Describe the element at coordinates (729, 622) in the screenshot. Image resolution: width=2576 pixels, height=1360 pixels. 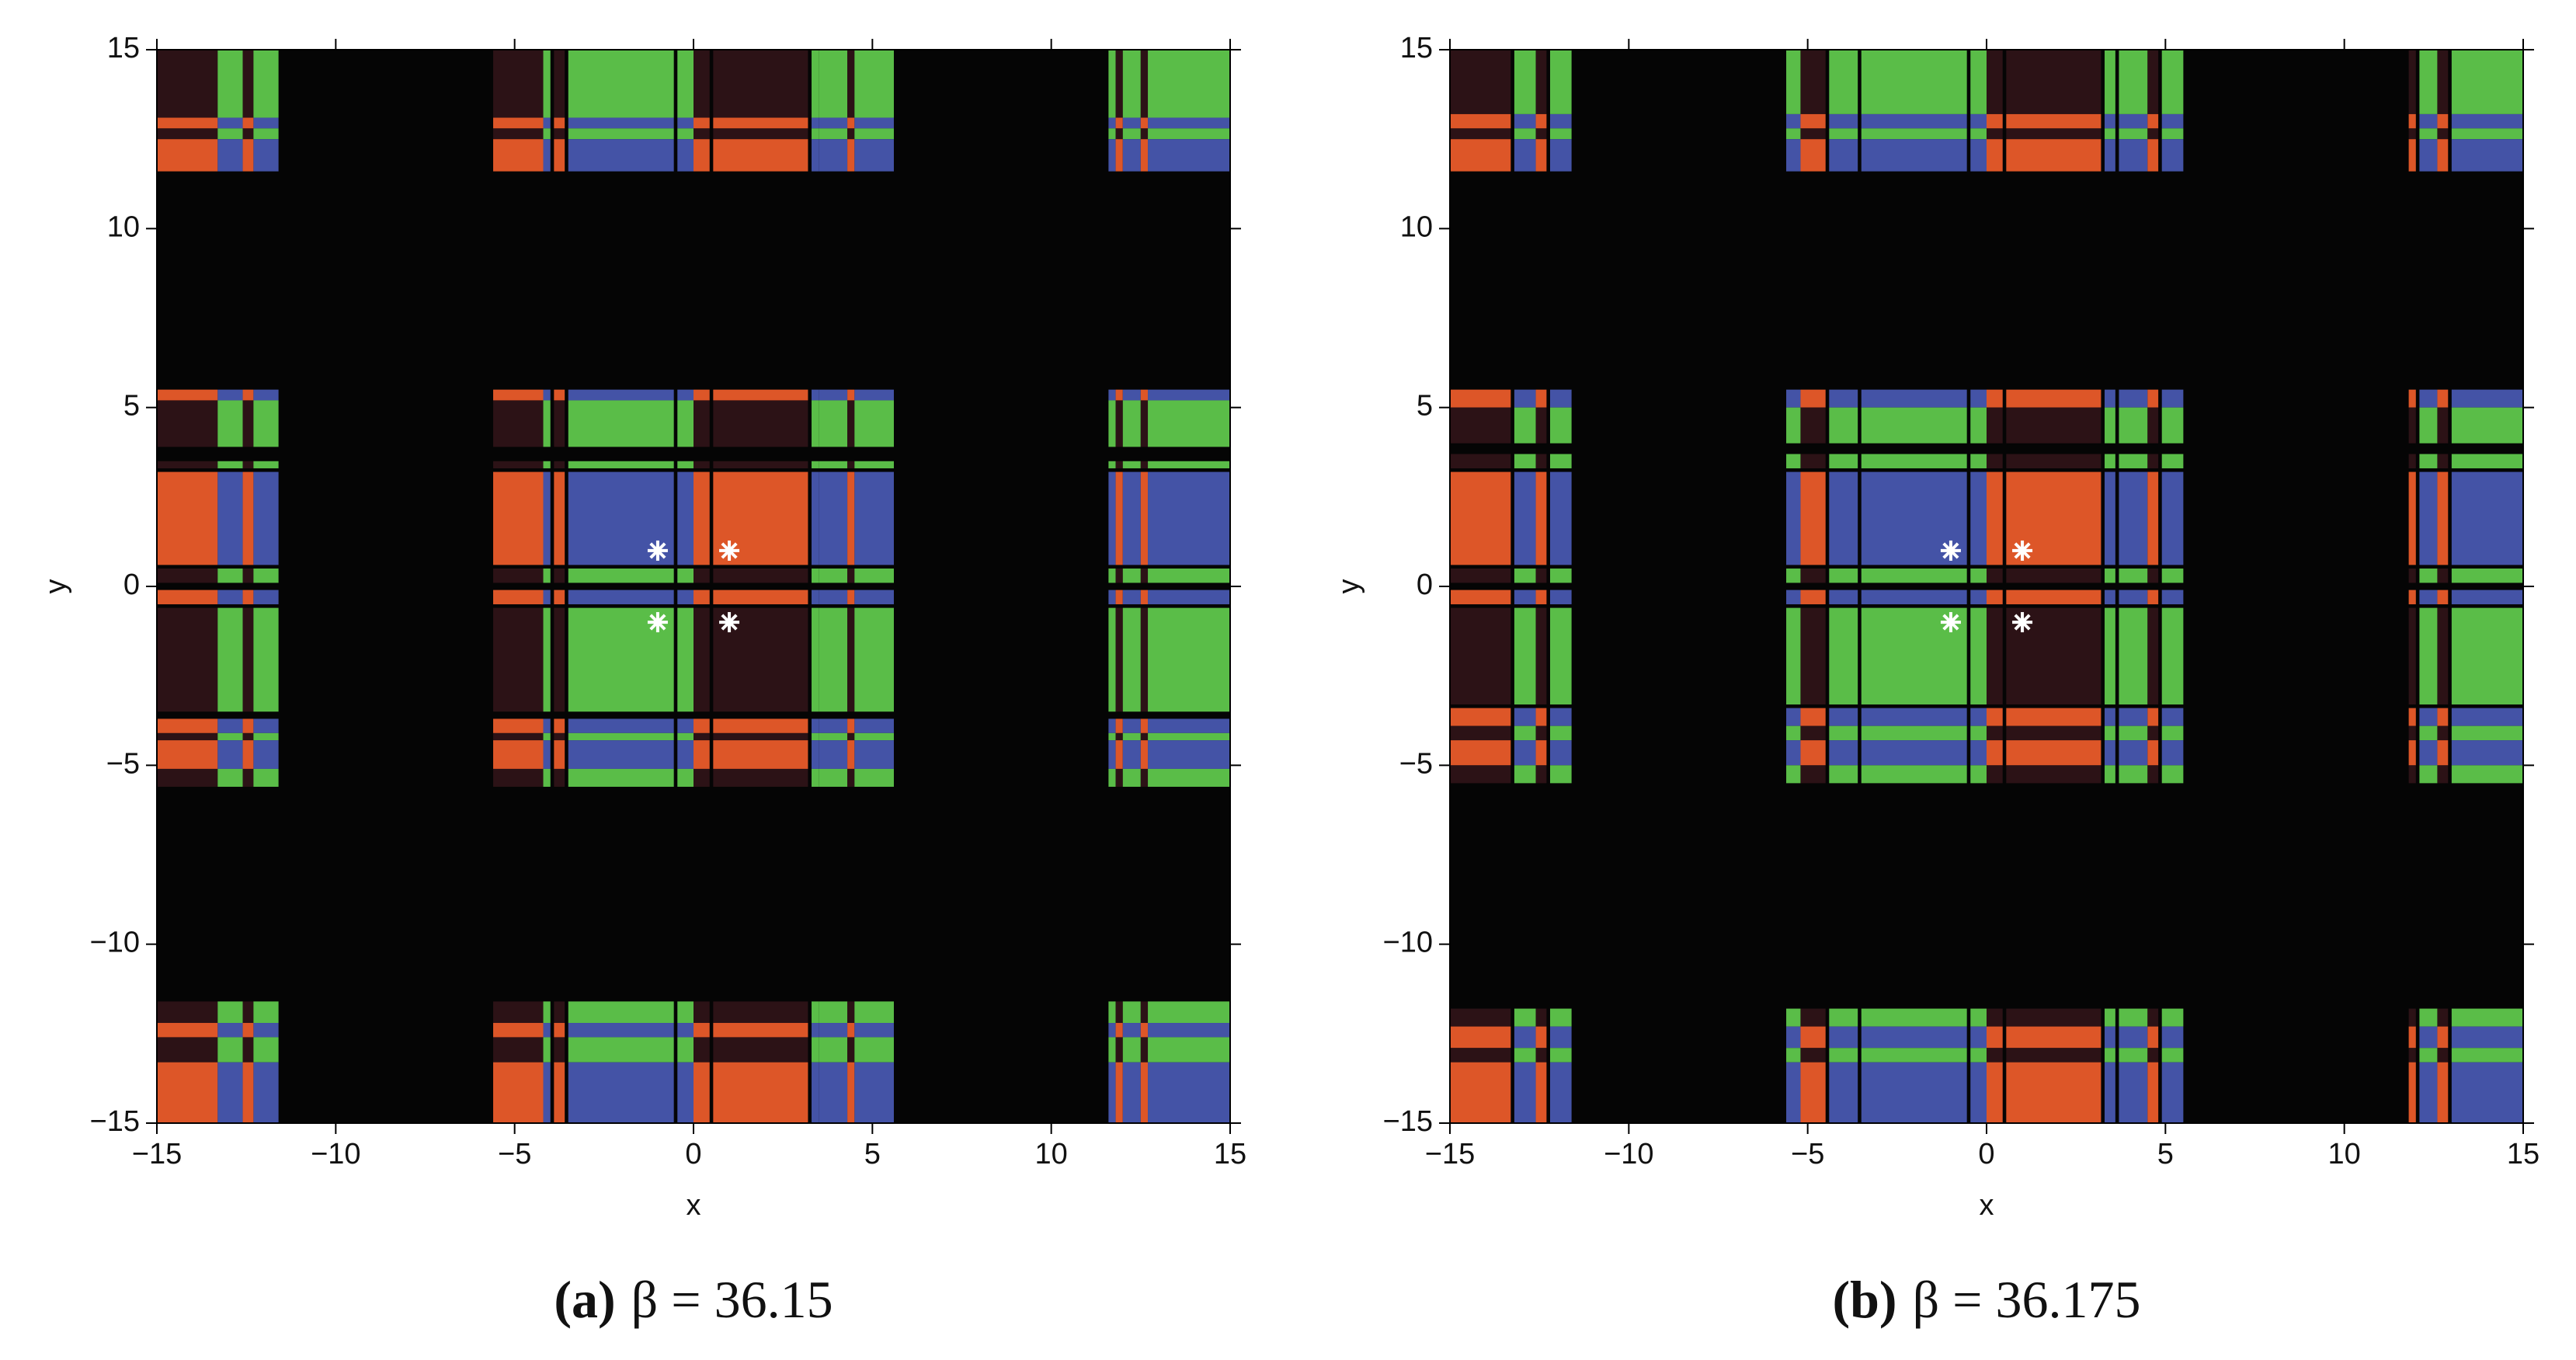
I see `attractor-point` at that location.